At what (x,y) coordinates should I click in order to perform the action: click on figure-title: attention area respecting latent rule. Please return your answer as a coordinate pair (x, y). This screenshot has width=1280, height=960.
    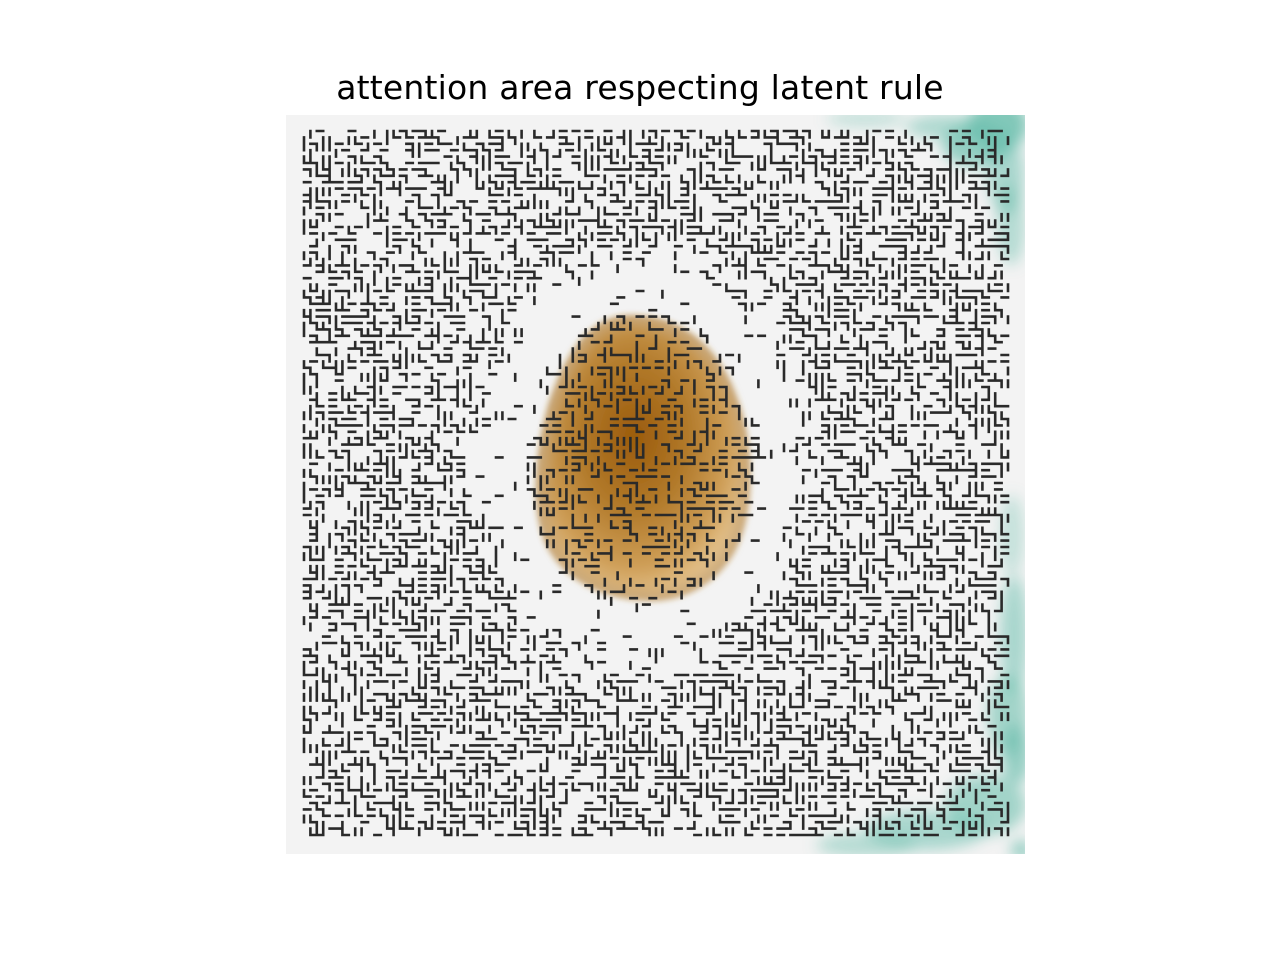
    Looking at the image, I should click on (640, 87).